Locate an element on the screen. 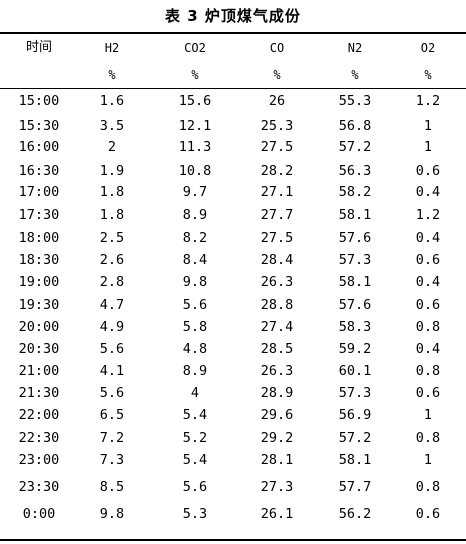 The width and height of the screenshot is (466, 544). table-header-rule is located at coordinates (233, 88).